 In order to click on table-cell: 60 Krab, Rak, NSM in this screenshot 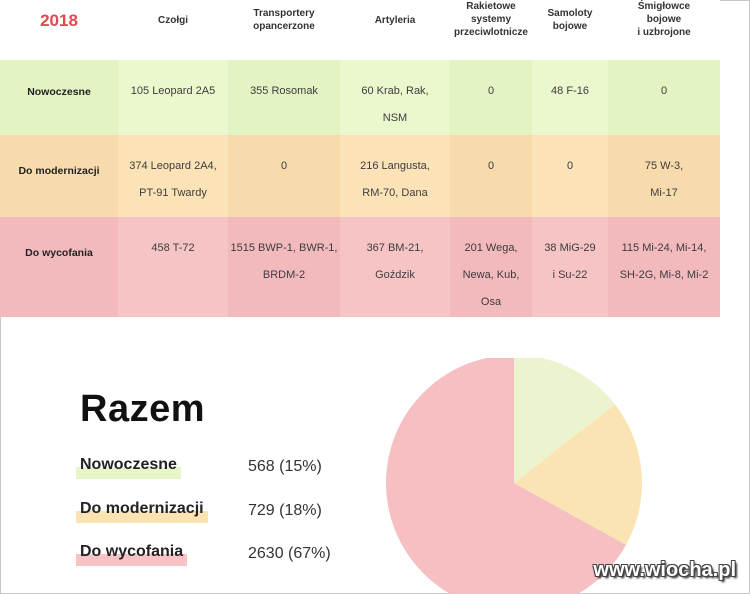, I will do `click(395, 104)`.